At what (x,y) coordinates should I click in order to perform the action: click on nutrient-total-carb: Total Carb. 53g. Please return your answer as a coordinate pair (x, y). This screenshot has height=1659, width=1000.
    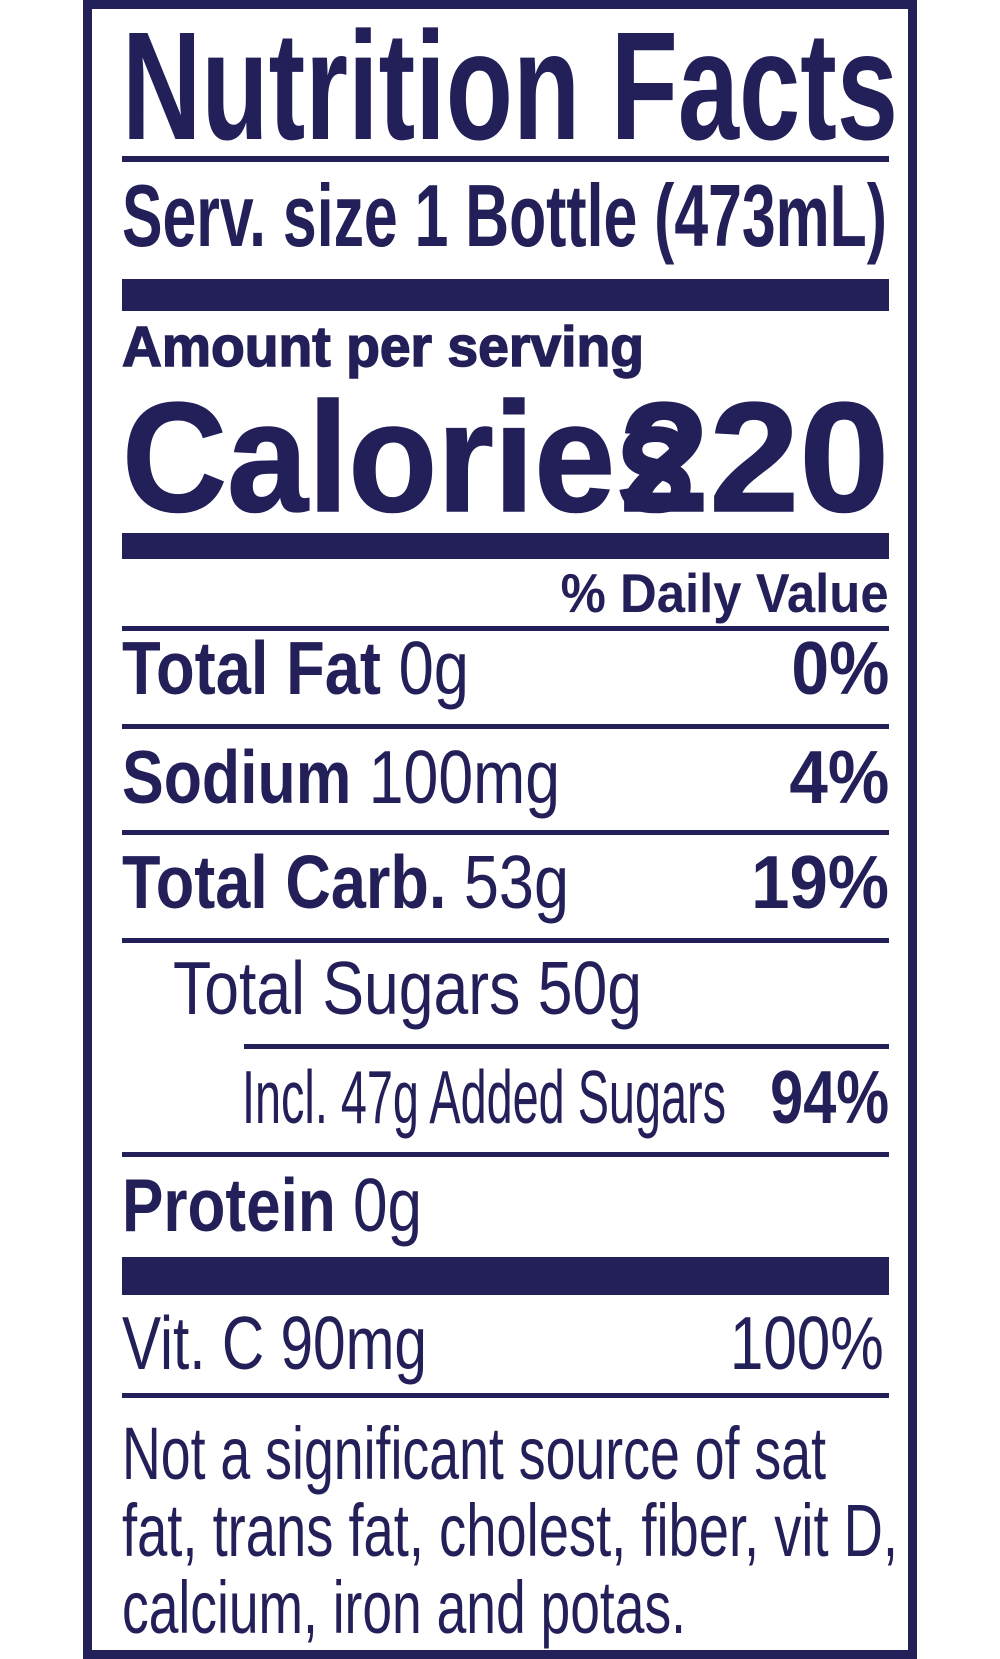
    Looking at the image, I should click on (345, 882).